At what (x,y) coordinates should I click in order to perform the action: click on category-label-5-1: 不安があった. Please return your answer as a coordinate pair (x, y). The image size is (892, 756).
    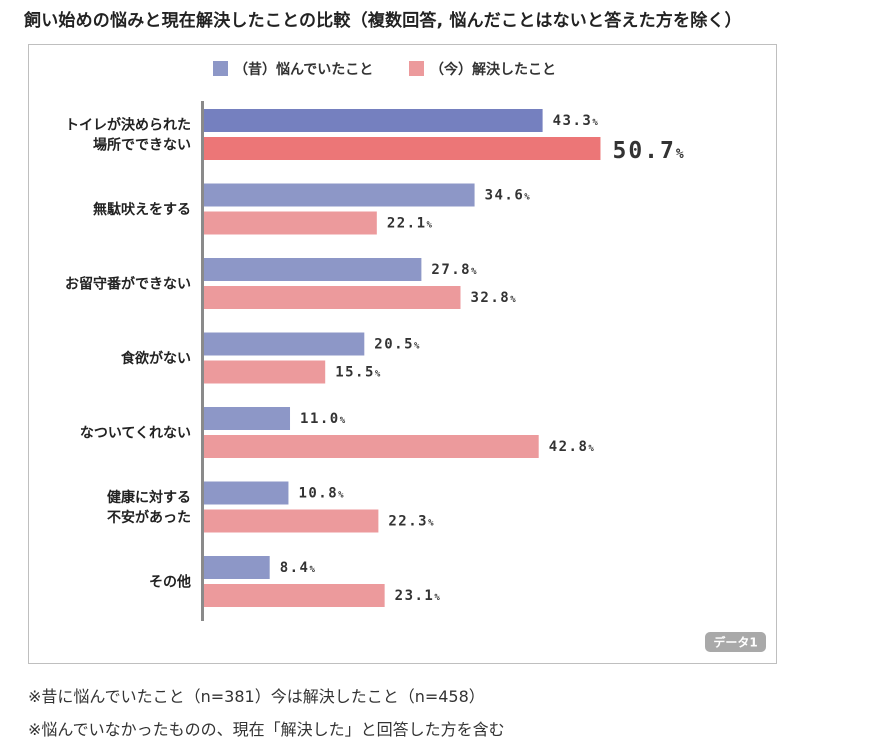
    Looking at the image, I should click on (149, 517).